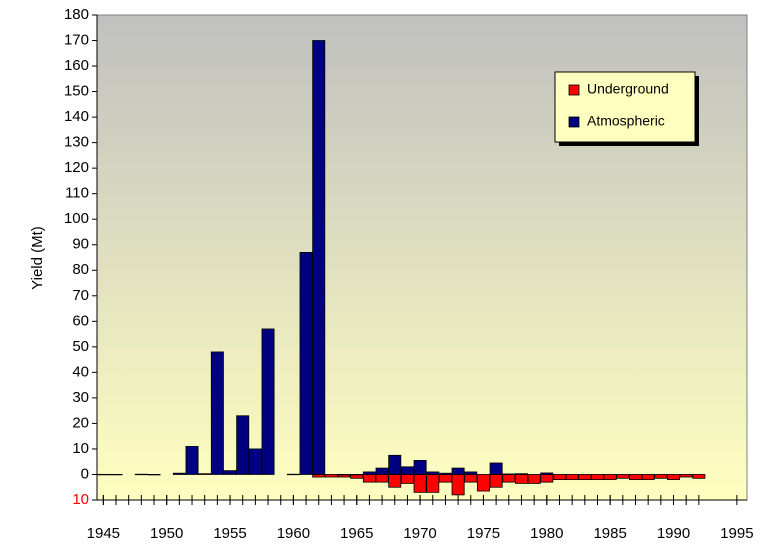 Image resolution: width=764 pixels, height=550 pixels. I want to click on y-tick-label: 50, so click(80, 346).